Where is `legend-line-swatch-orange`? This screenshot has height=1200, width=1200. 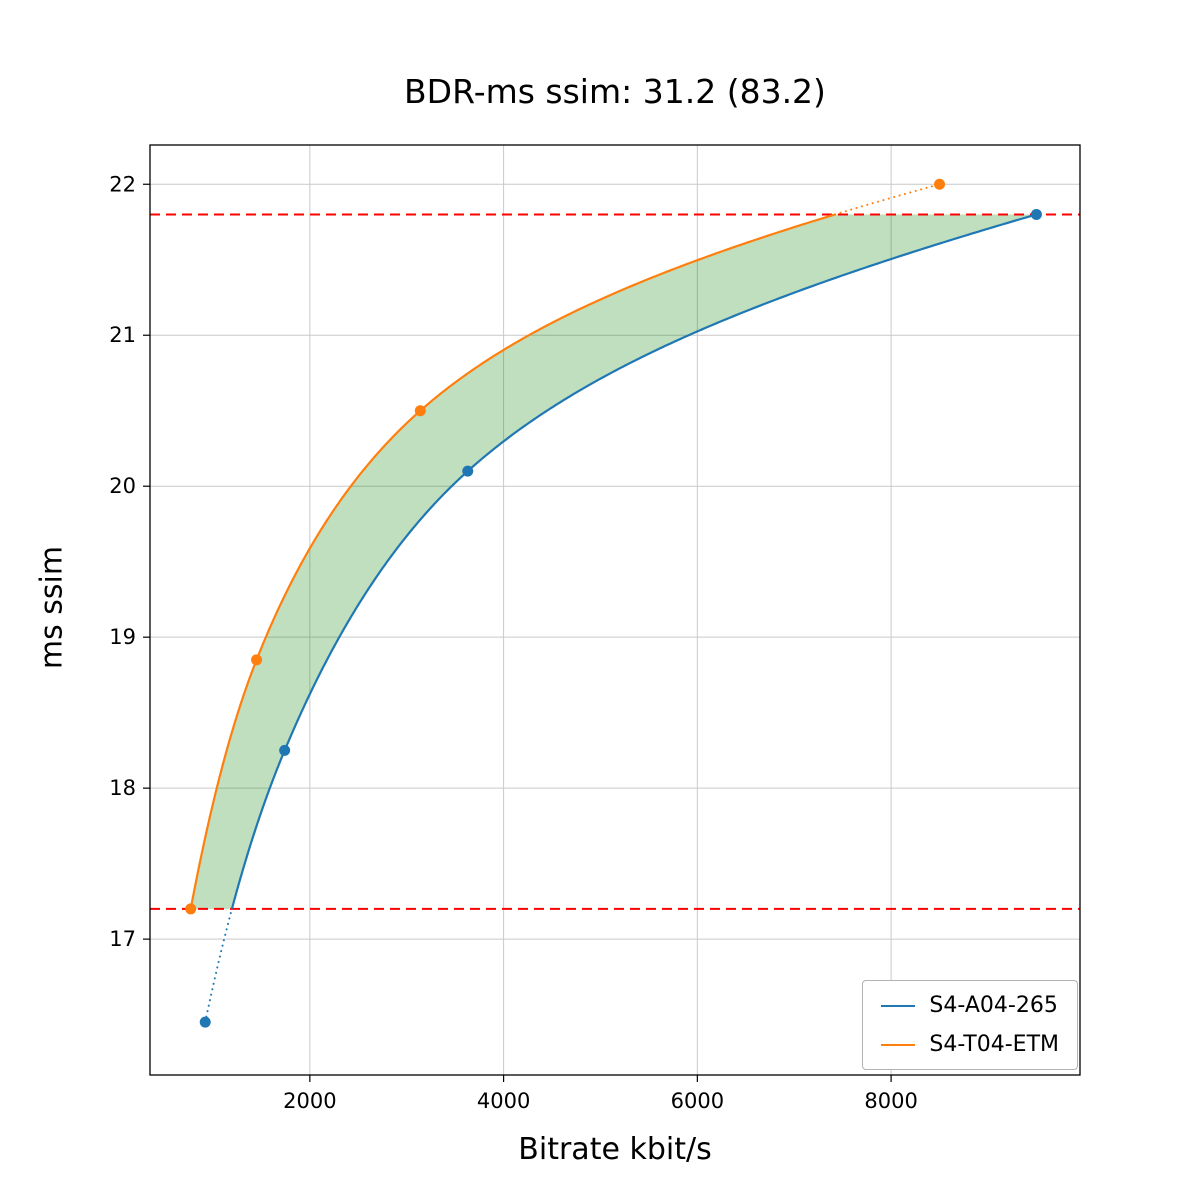
legend-line-swatch-orange is located at coordinates (898, 1044).